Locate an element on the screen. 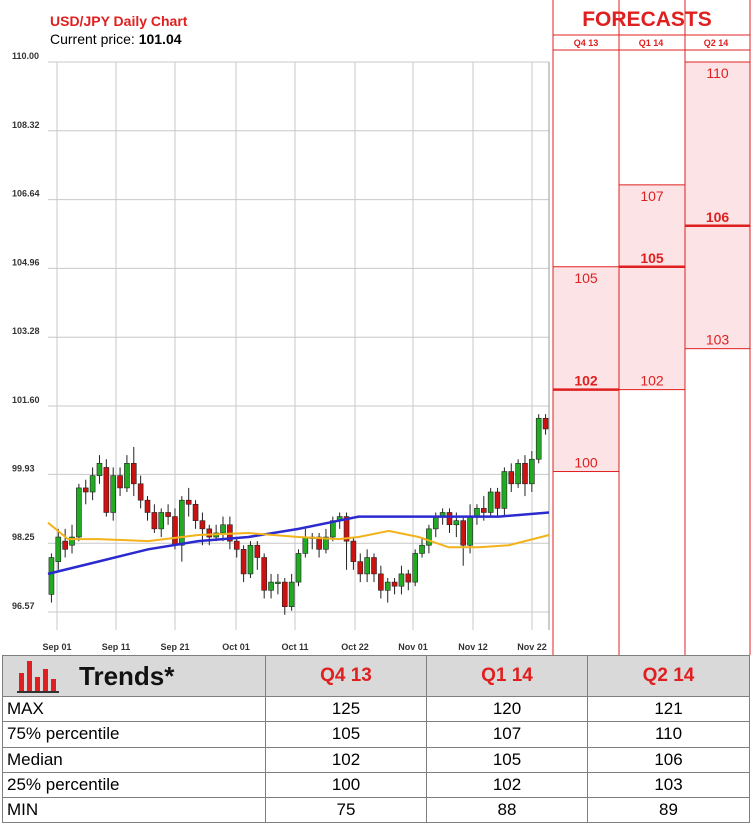  cell-value: 125 is located at coordinates (346, 709).